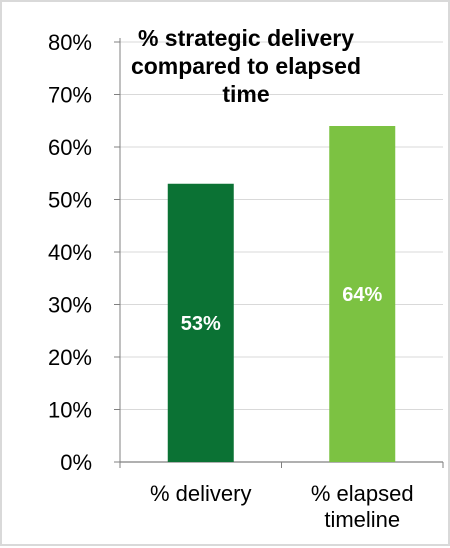  What do you see at coordinates (246, 66) in the screenshot?
I see `chart-title-line: compared to elapsed` at bounding box center [246, 66].